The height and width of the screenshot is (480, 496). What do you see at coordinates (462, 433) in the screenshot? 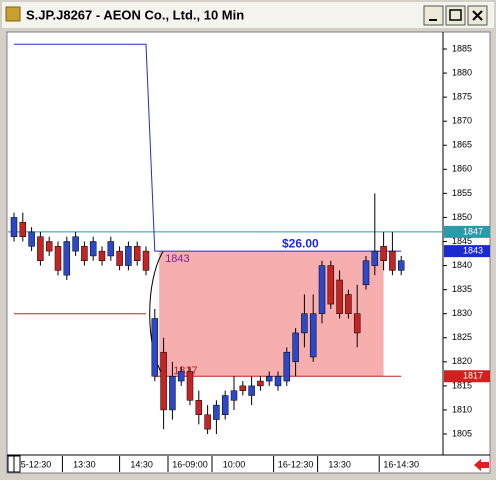
I see `y-tick-label: 1805` at bounding box center [462, 433].